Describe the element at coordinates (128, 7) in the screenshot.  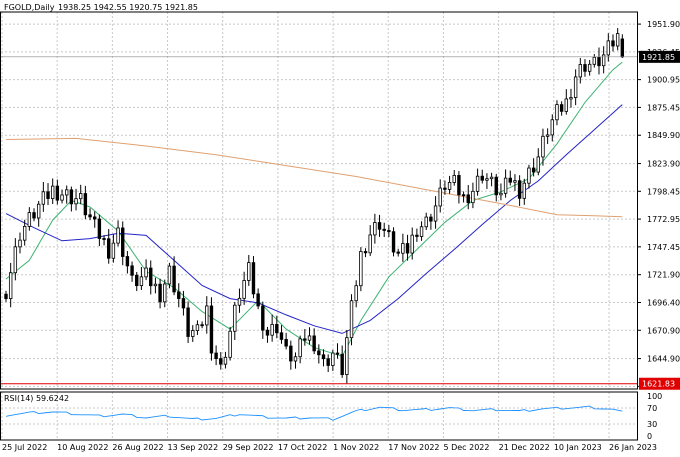
I see `ohlc-label: 1938.25 1942.55 1920.75 1921.85` at that location.